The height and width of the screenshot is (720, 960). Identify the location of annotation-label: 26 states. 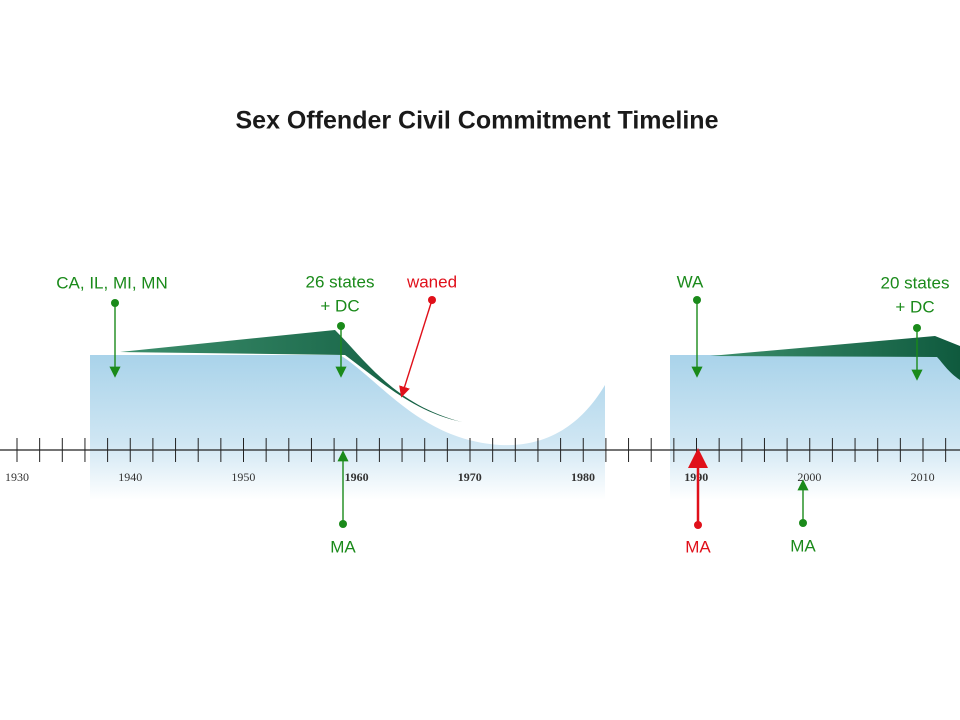
(340, 281).